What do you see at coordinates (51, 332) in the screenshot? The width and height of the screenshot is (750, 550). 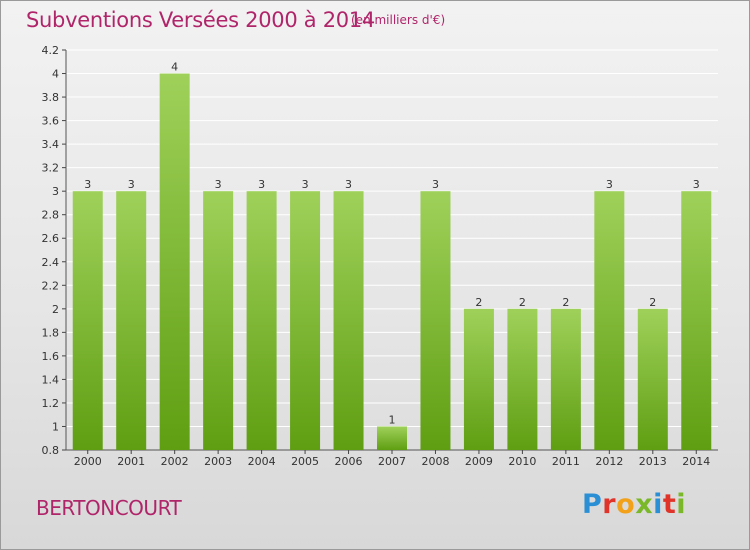 I see `y-tick-label: 1.8` at bounding box center [51, 332].